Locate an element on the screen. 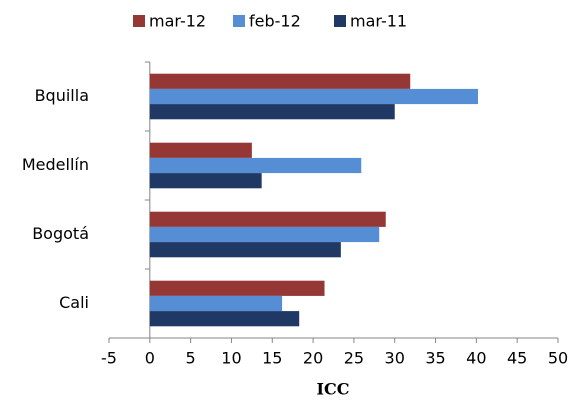  x-tick-label: 45 is located at coordinates (517, 358).